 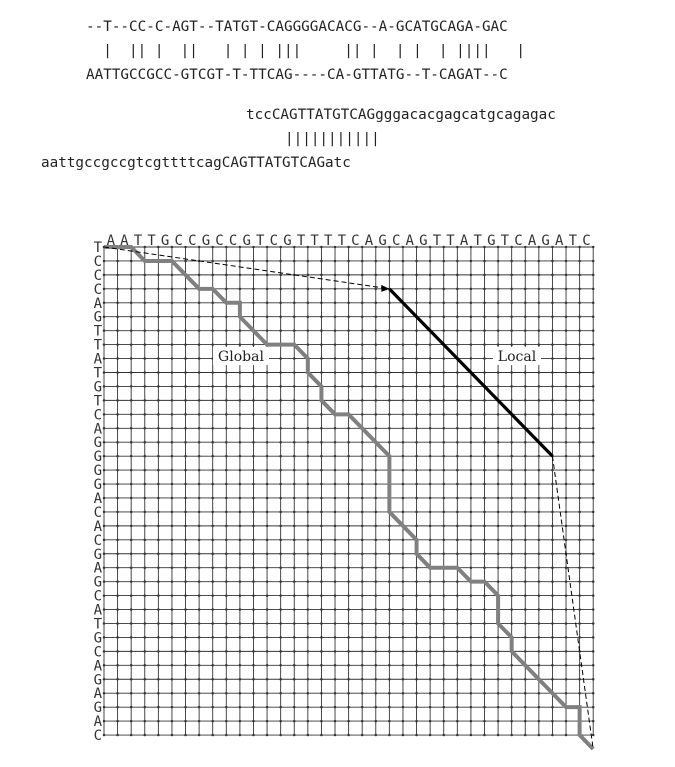 What do you see at coordinates (111, 241) in the screenshot?
I see `column-label: A` at bounding box center [111, 241].